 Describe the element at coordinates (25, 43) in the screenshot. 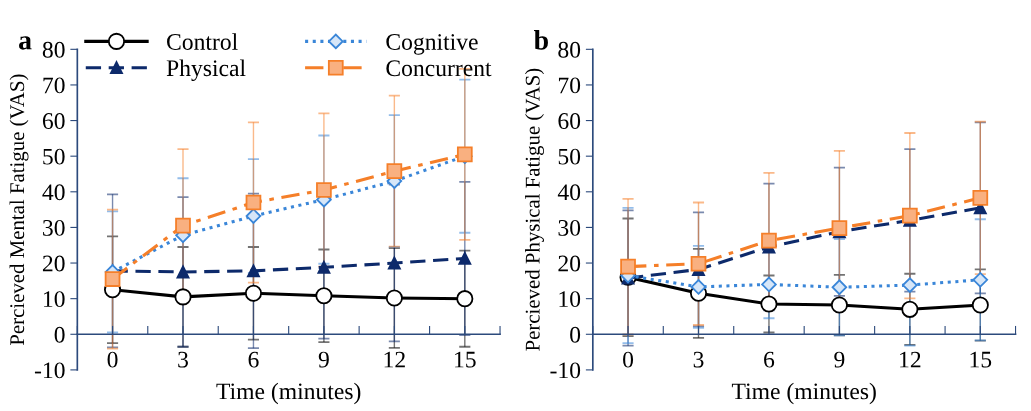

I see `chart-title: a` at that location.